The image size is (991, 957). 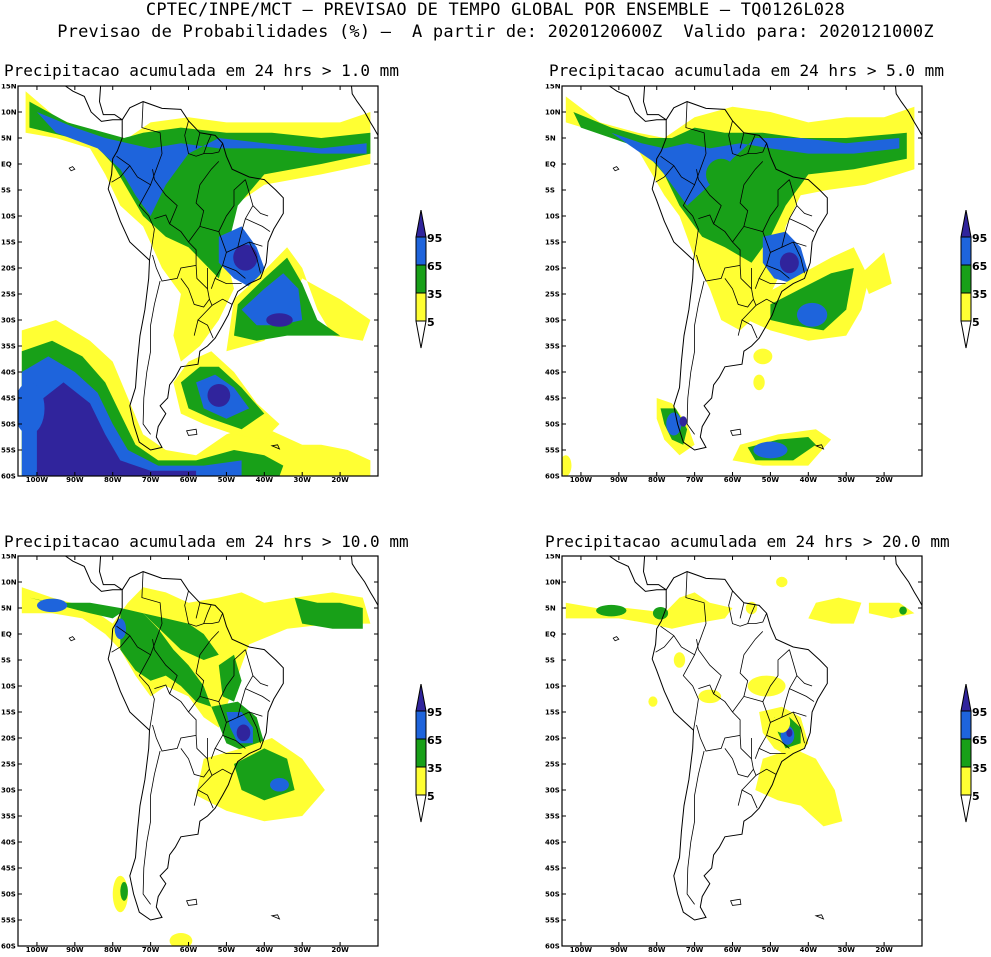 I want to click on color-legend-3: 95 65 35 5, so click(x=450, y=753).